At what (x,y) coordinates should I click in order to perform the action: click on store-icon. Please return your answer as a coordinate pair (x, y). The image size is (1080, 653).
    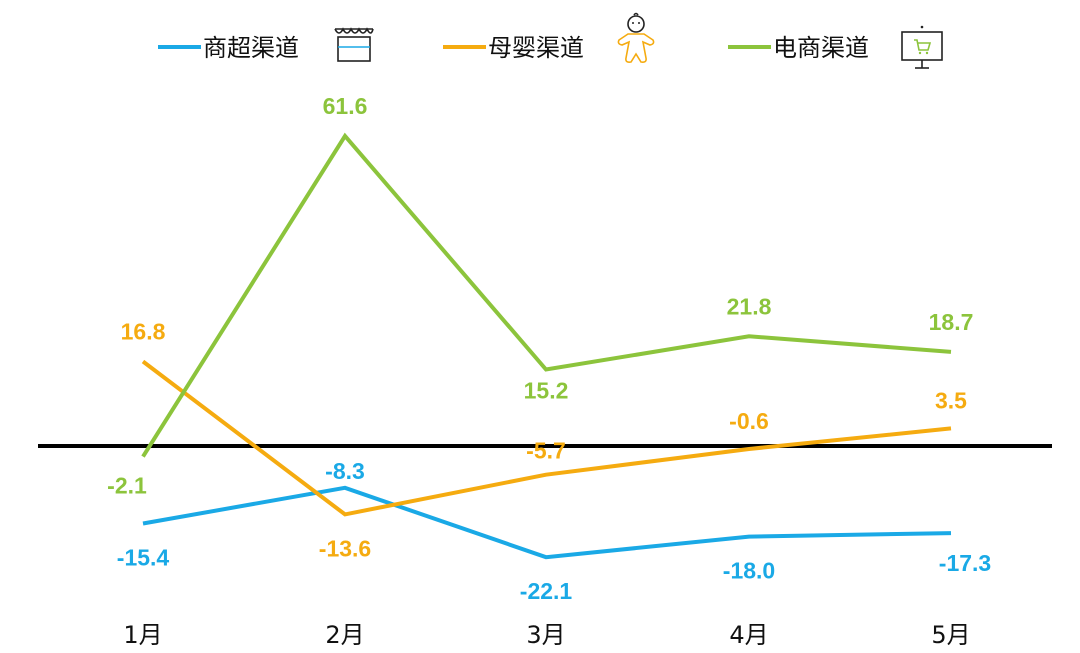
    Looking at the image, I should click on (354, 44).